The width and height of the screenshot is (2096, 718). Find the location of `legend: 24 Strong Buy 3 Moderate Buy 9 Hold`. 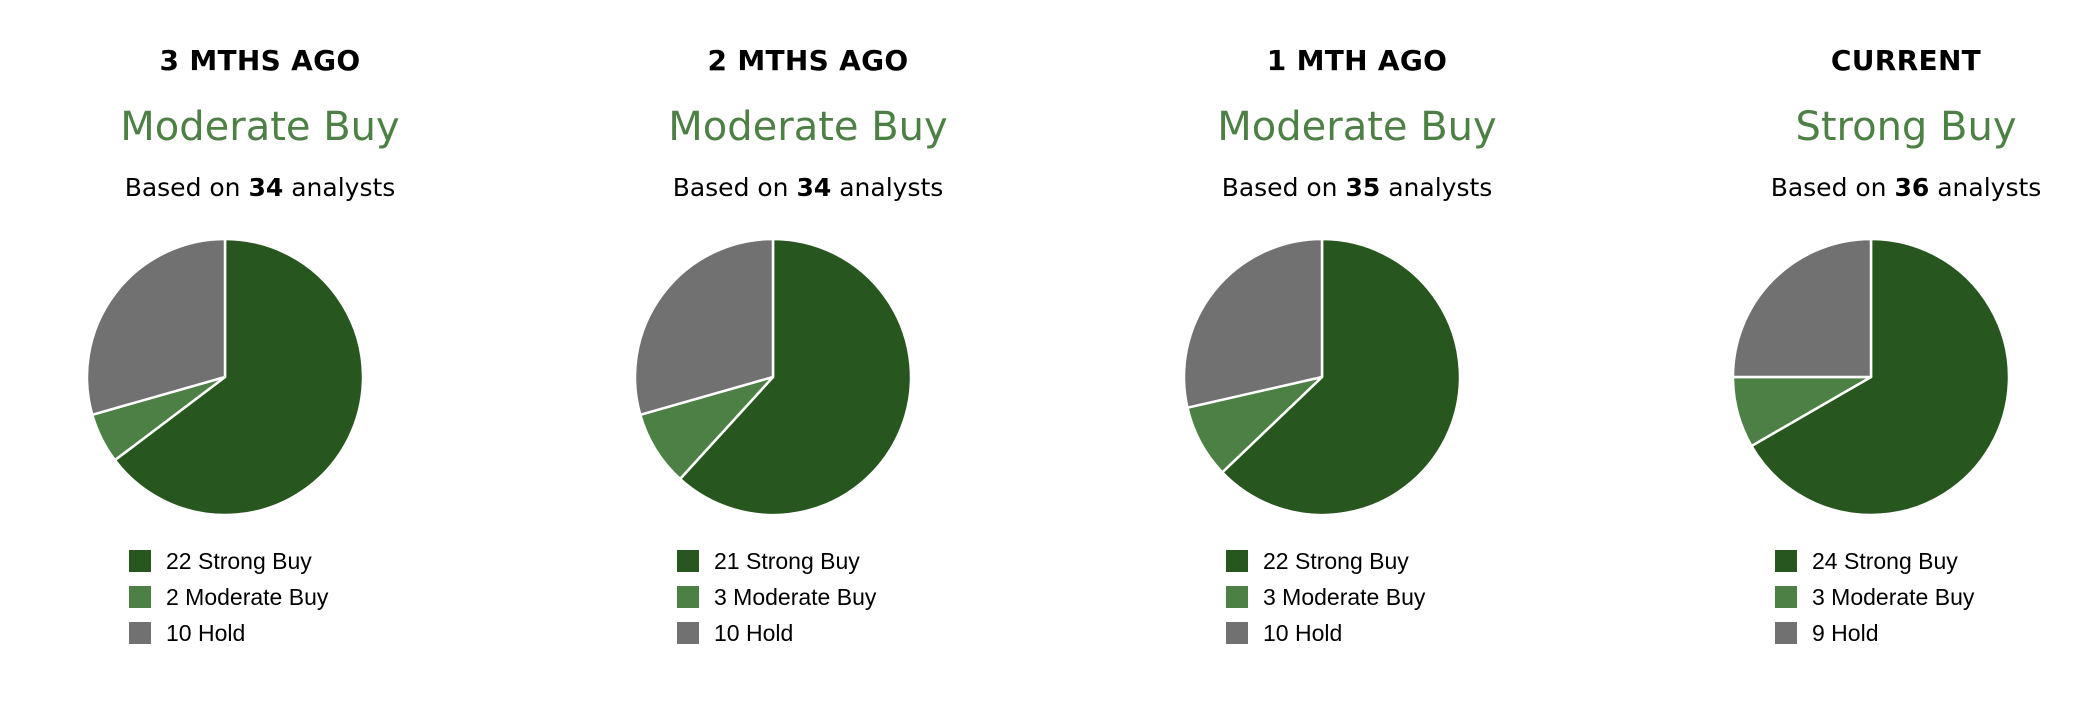

legend: 24 Strong Buy 3 Moderate Buy 9 Hold is located at coordinates (1874, 597).